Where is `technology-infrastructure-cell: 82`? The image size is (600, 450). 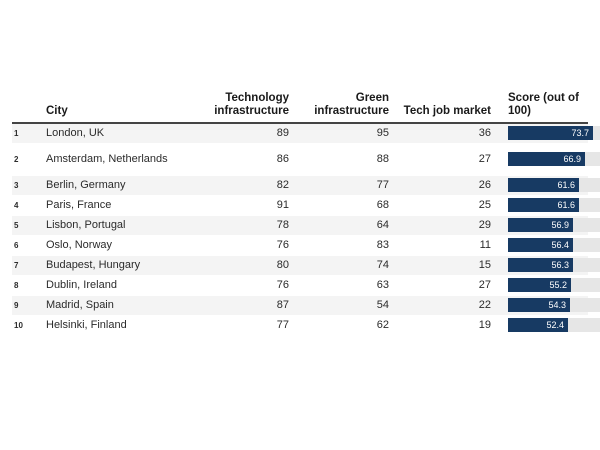 technology-infrastructure-cell: 82 is located at coordinates (232, 185).